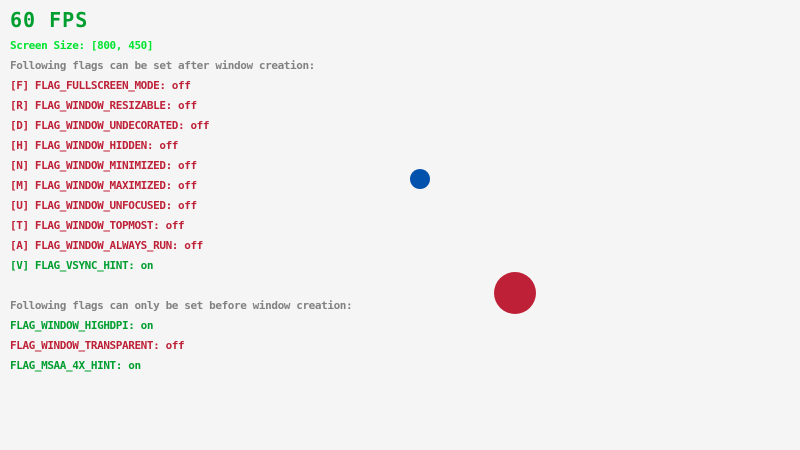 The height and width of the screenshot is (450, 800). What do you see at coordinates (82, 265) in the screenshot?
I see `flag-vsync-hint: [V] FLAG_VSYNC_HINT: on` at bounding box center [82, 265].